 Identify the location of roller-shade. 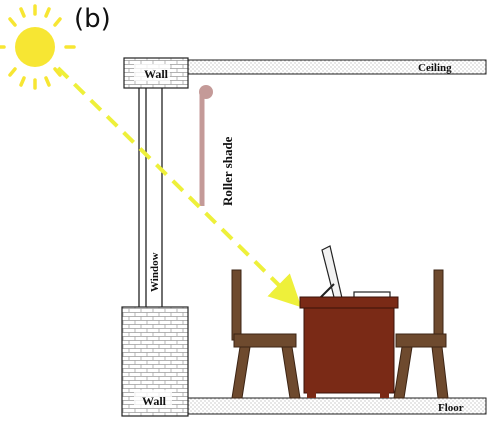
(206, 145).